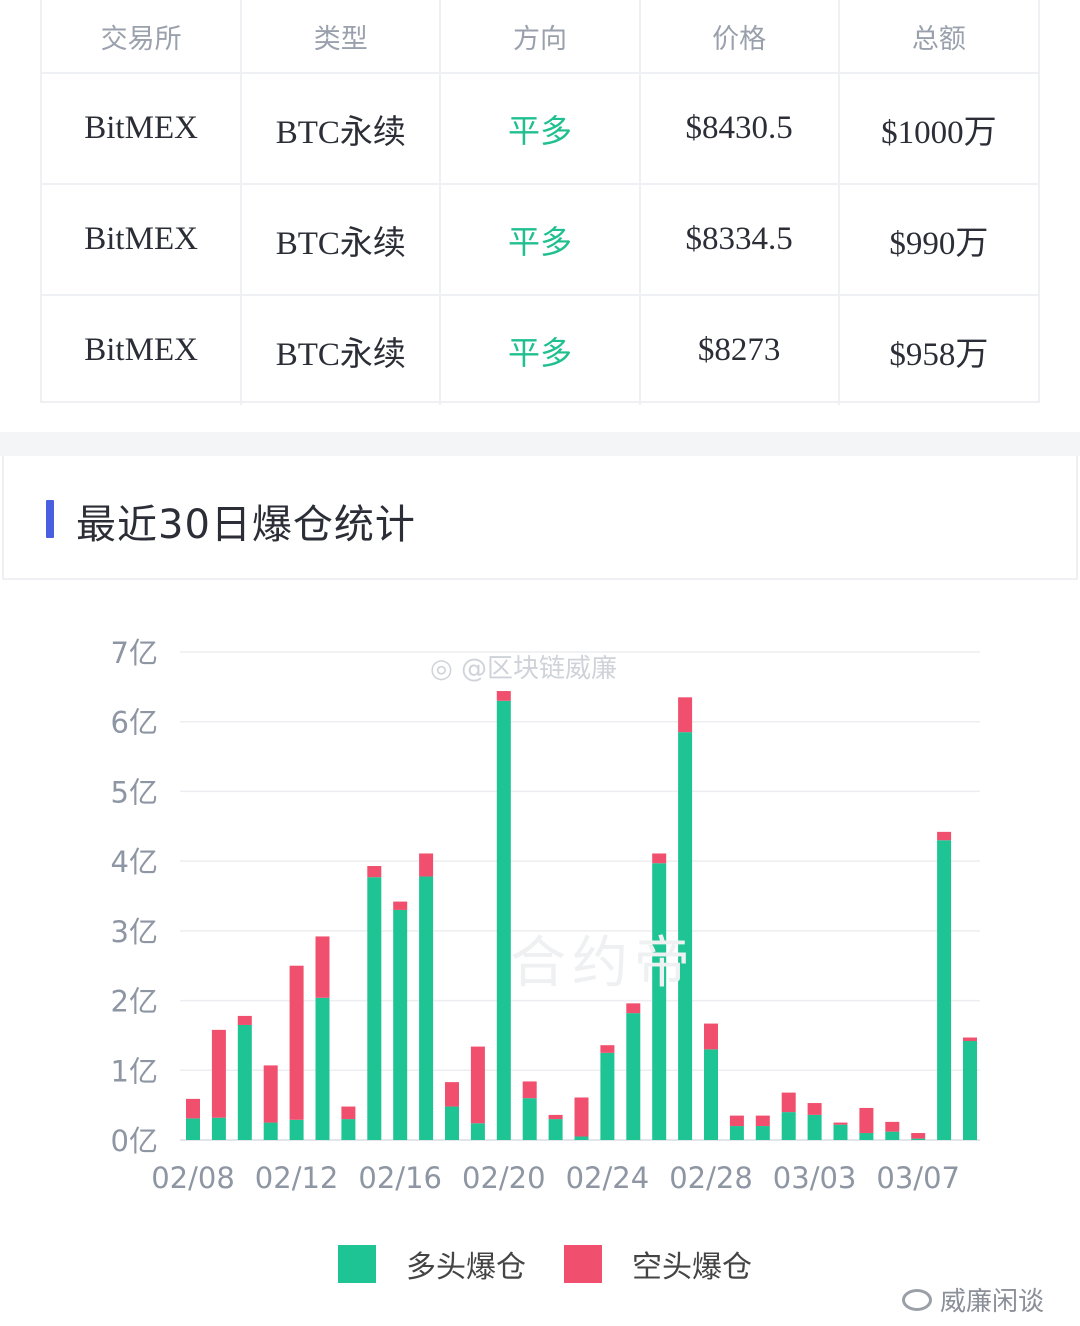  I want to click on table-row: BitMEX BTC永续 平多 $8430.5 $1000万, so click(540, 129).